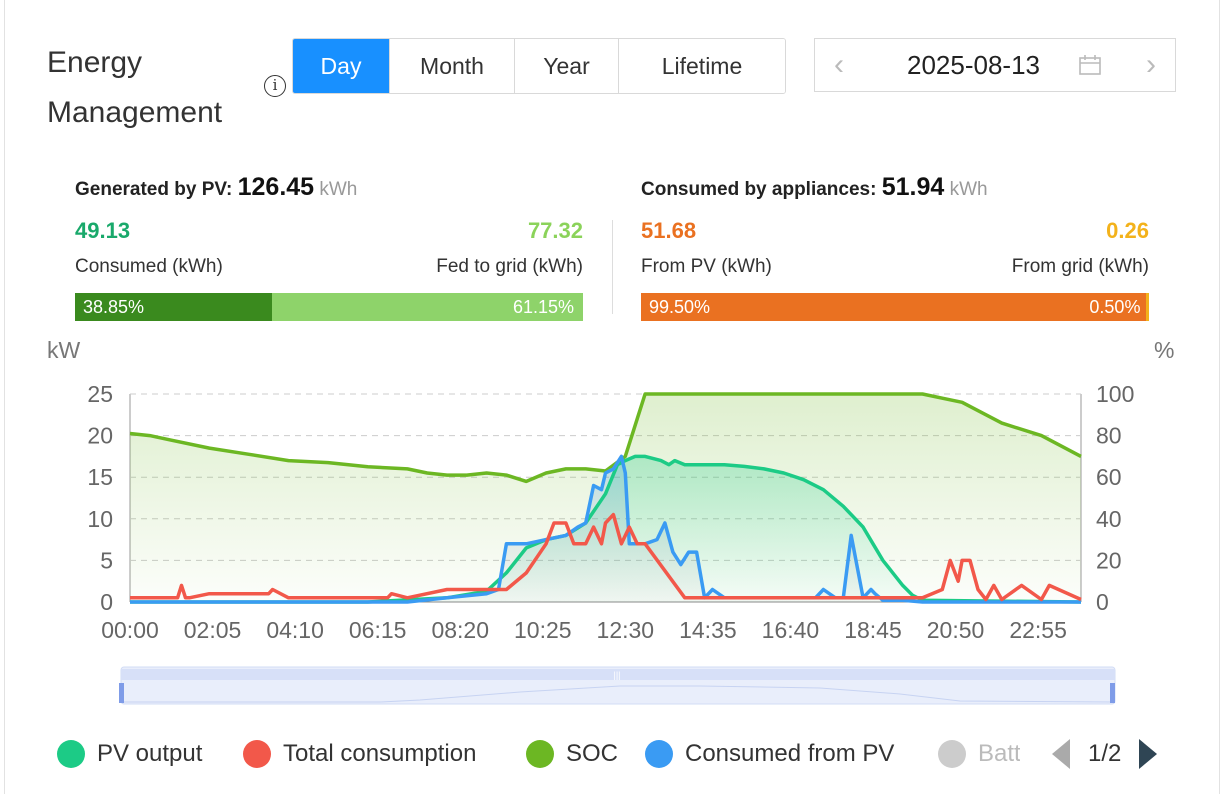 The height and width of the screenshot is (794, 1228). Describe the element at coordinates (626, 630) in the screenshot. I see `x-tick-label: 12:30` at that location.